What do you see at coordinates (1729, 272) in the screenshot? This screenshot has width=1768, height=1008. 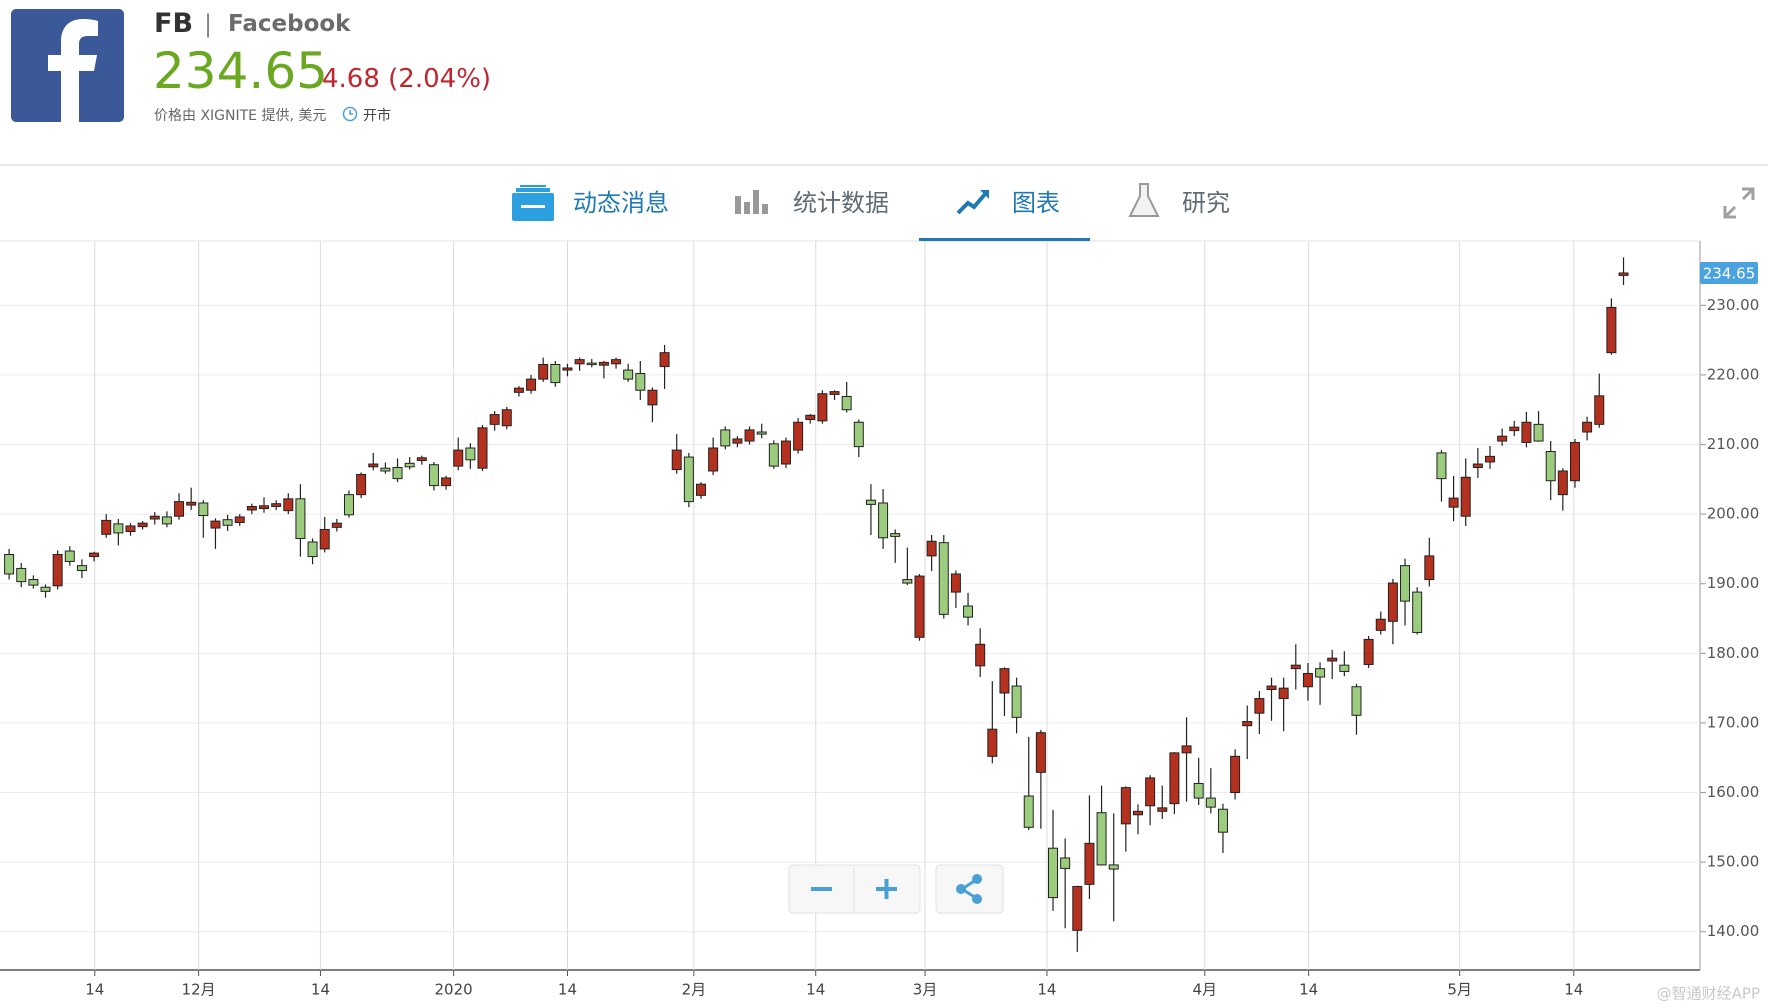 I see `price-tag-box` at bounding box center [1729, 272].